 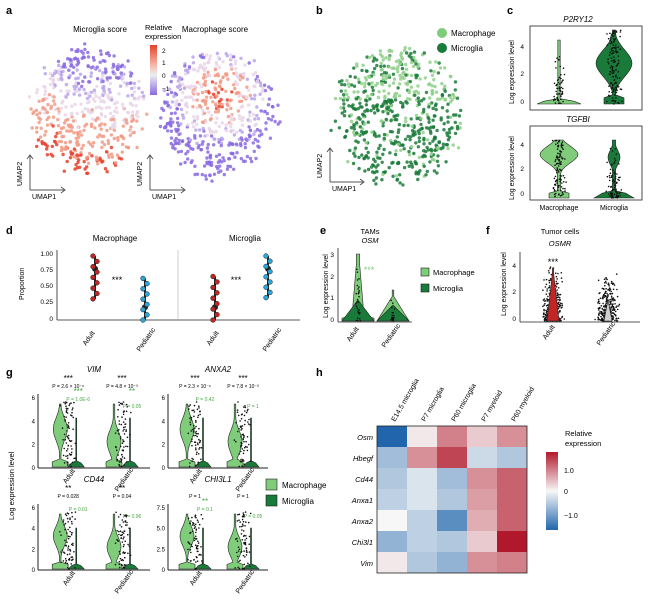 I want to click on g-violin-macrophage, so click(x=187, y=541).